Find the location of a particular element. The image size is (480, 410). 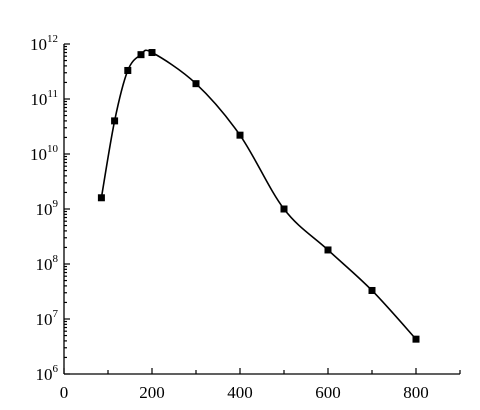

y-tick-label: 10⁶ is located at coordinates (47, 373).